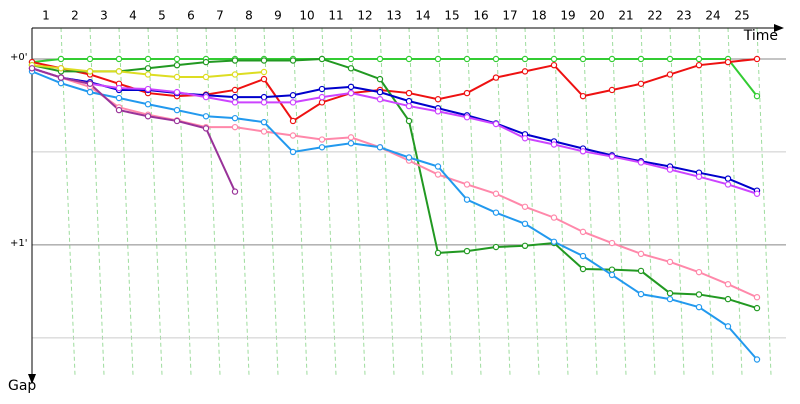 This screenshot has height=404, width=800. What do you see at coordinates (625, 16) in the screenshot?
I see `x-tick-label: 21` at bounding box center [625, 16].